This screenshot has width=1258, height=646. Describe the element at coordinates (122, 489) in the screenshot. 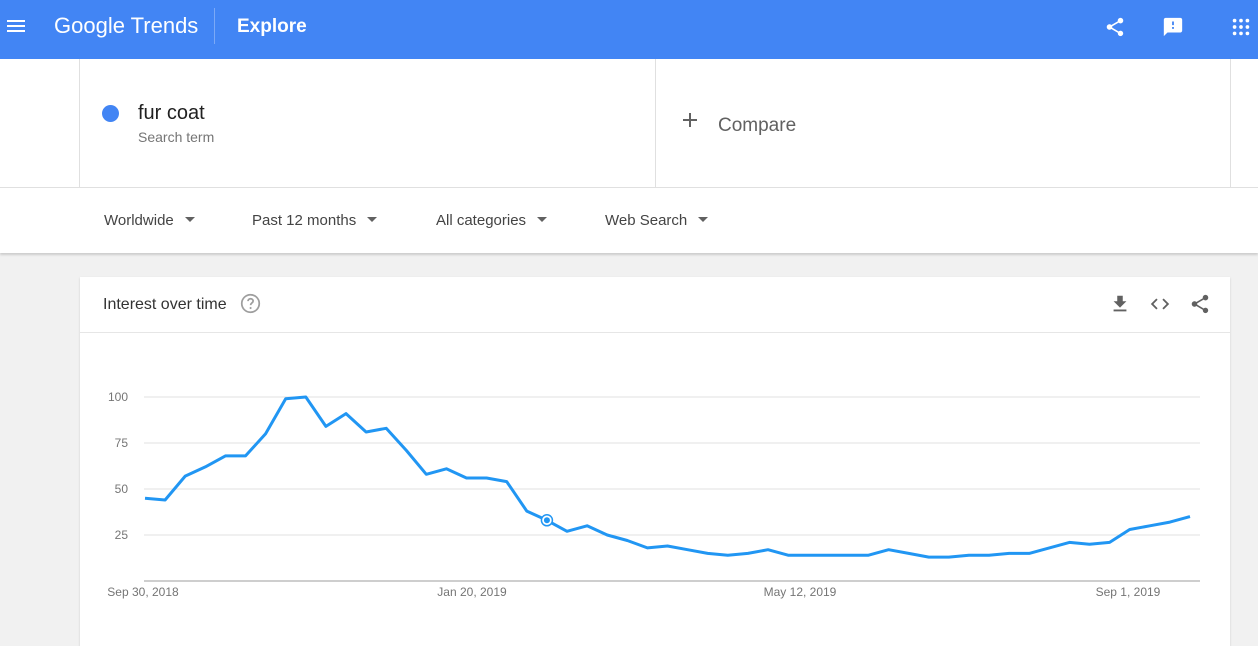

I see `y-tick-label: 50` at that location.